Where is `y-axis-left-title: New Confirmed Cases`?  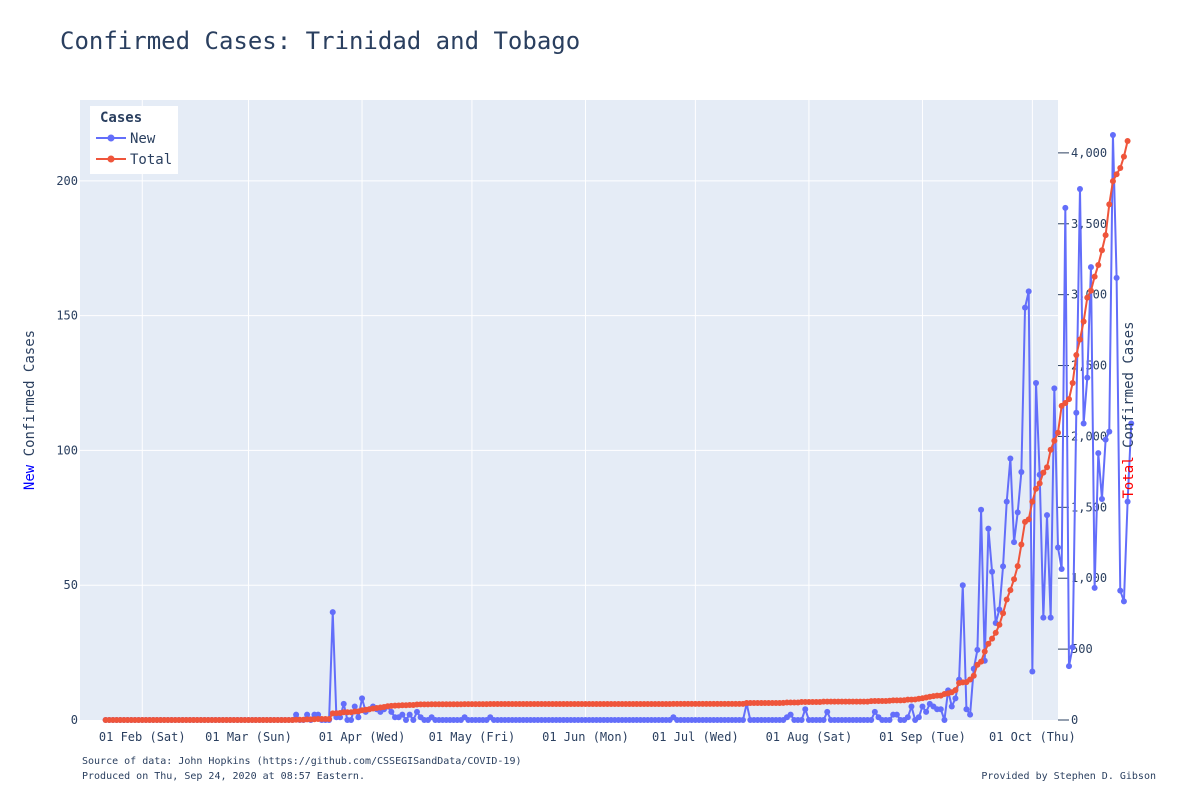 y-axis-left-title: New Confirmed Cases is located at coordinates (30, 410).